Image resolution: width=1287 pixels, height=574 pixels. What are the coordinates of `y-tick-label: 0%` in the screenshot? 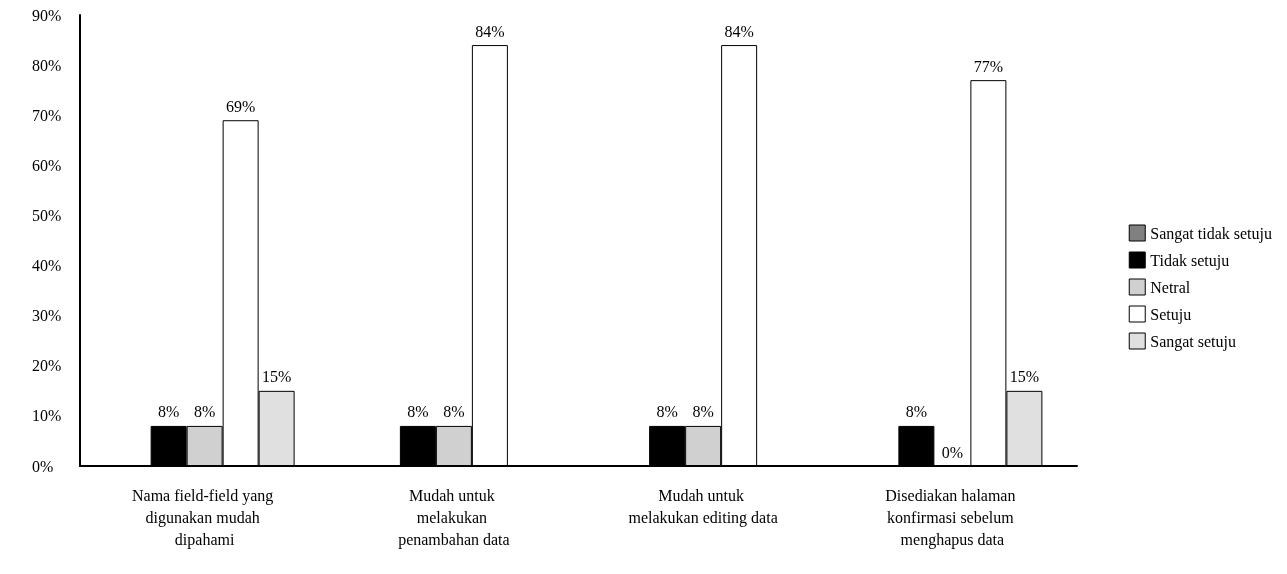 It's located at (43, 466).